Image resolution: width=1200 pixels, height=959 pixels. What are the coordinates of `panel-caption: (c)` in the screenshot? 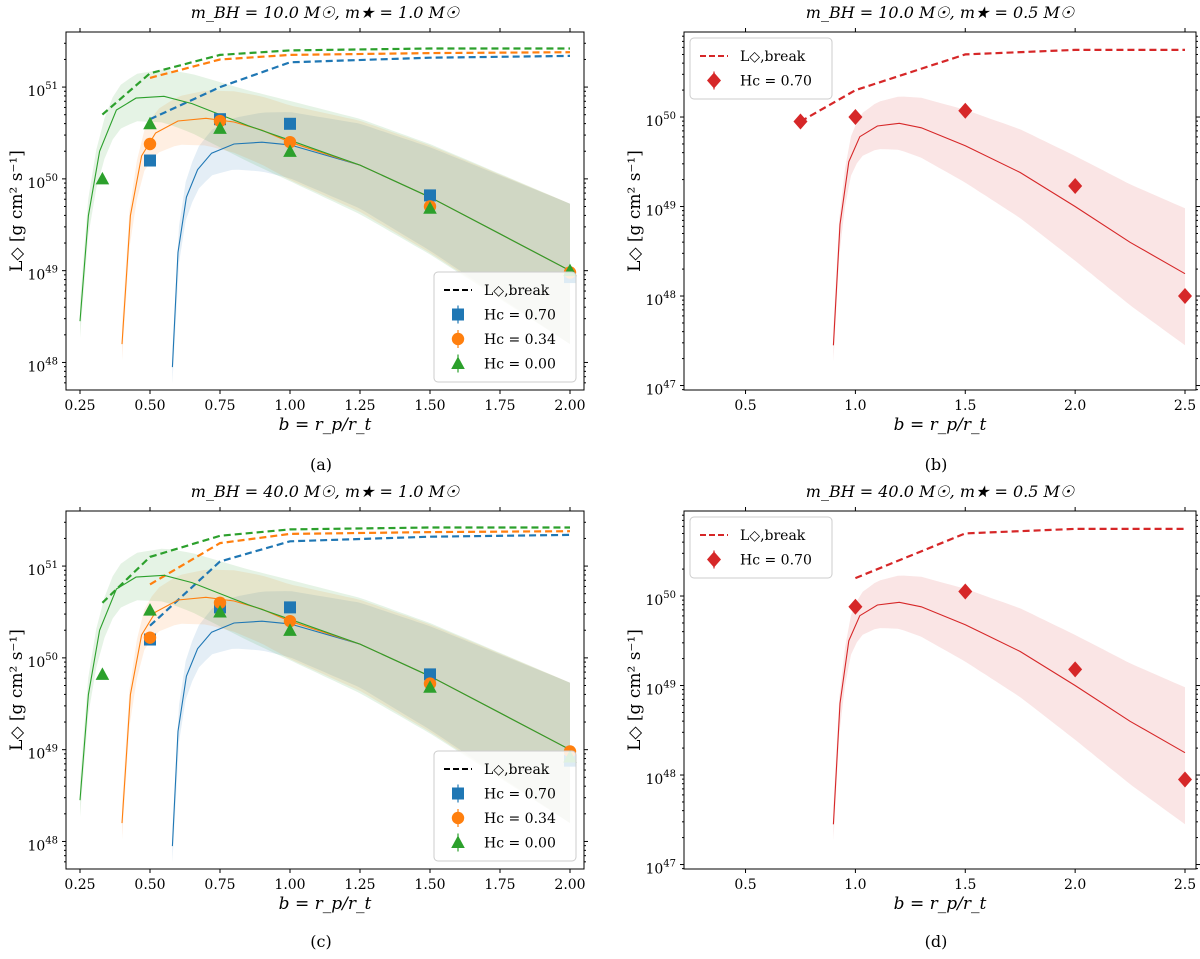 It's located at (320, 941).